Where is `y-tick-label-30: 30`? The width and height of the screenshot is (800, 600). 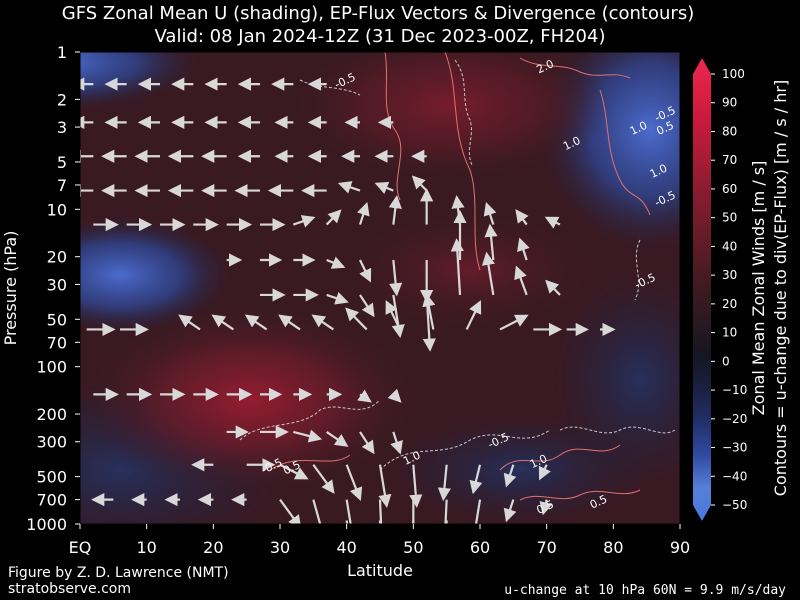
y-tick-label-30: 30 is located at coordinates (57, 284).